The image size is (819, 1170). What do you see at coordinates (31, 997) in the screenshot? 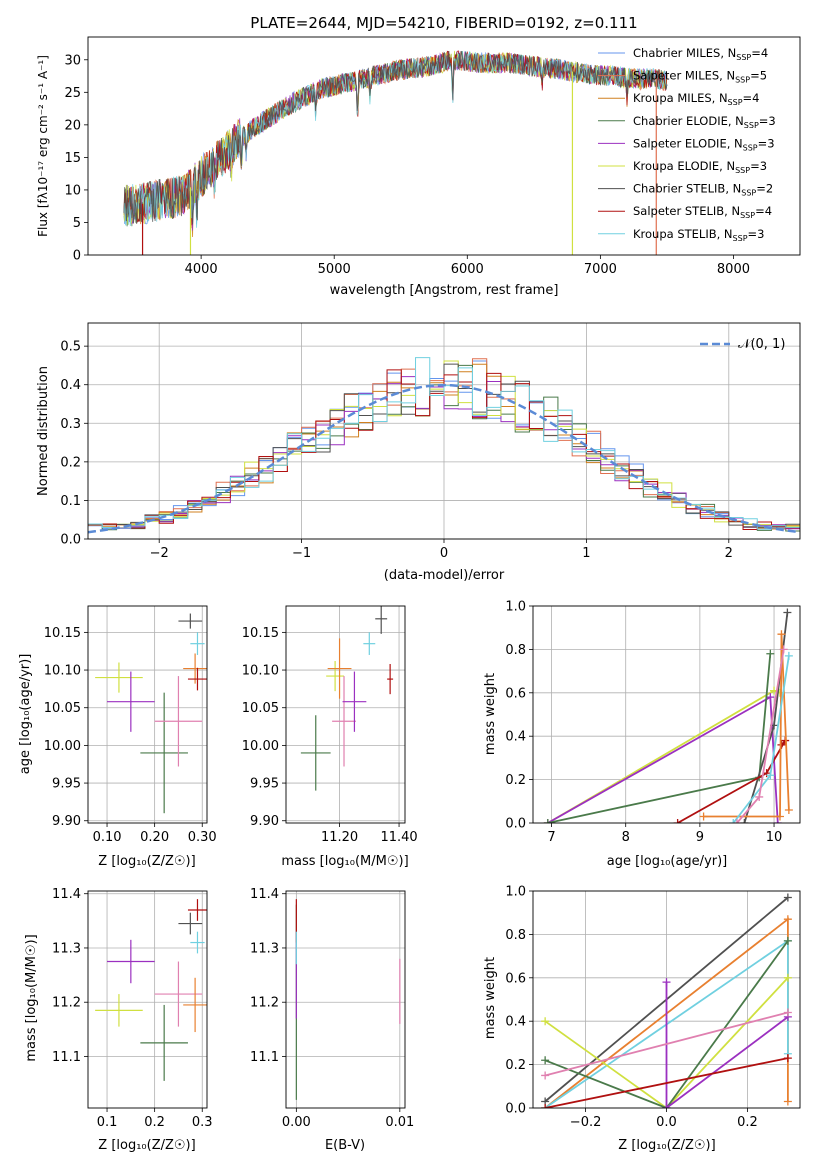
I see `mass-vs-z-ylabel: mass [log₁₀(M/M☉)]` at bounding box center [31, 997].